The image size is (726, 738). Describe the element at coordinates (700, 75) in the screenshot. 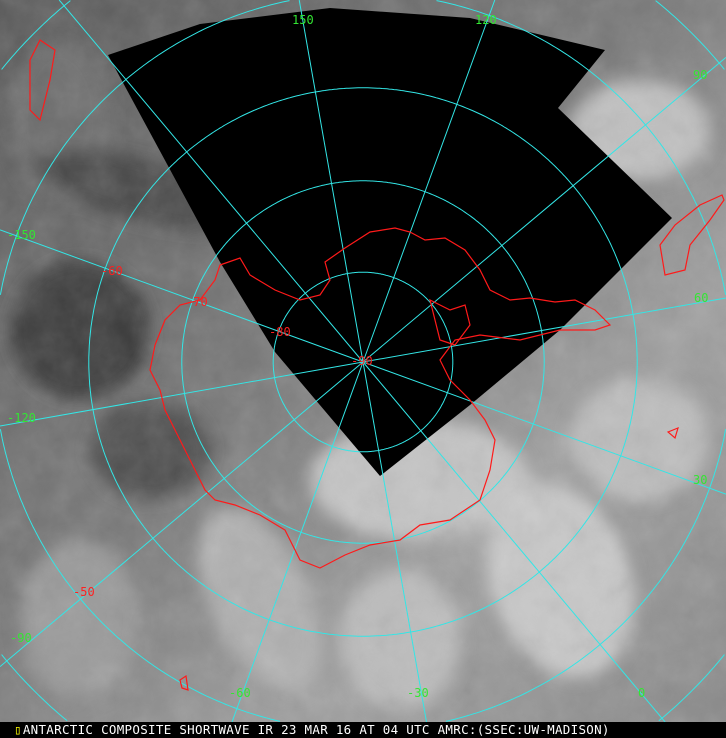

I see `lon-label: 90` at that location.